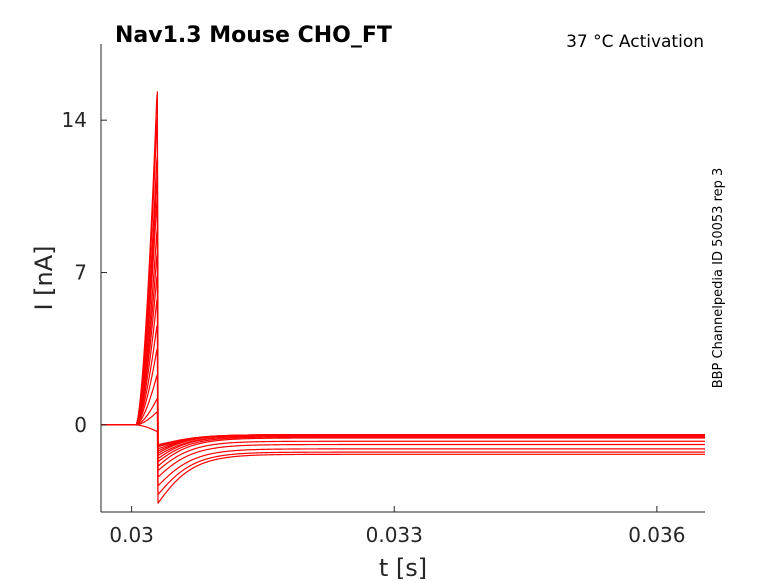 This screenshot has width=778, height=583. I want to click on x-axis-label: t [s], so click(403, 568).